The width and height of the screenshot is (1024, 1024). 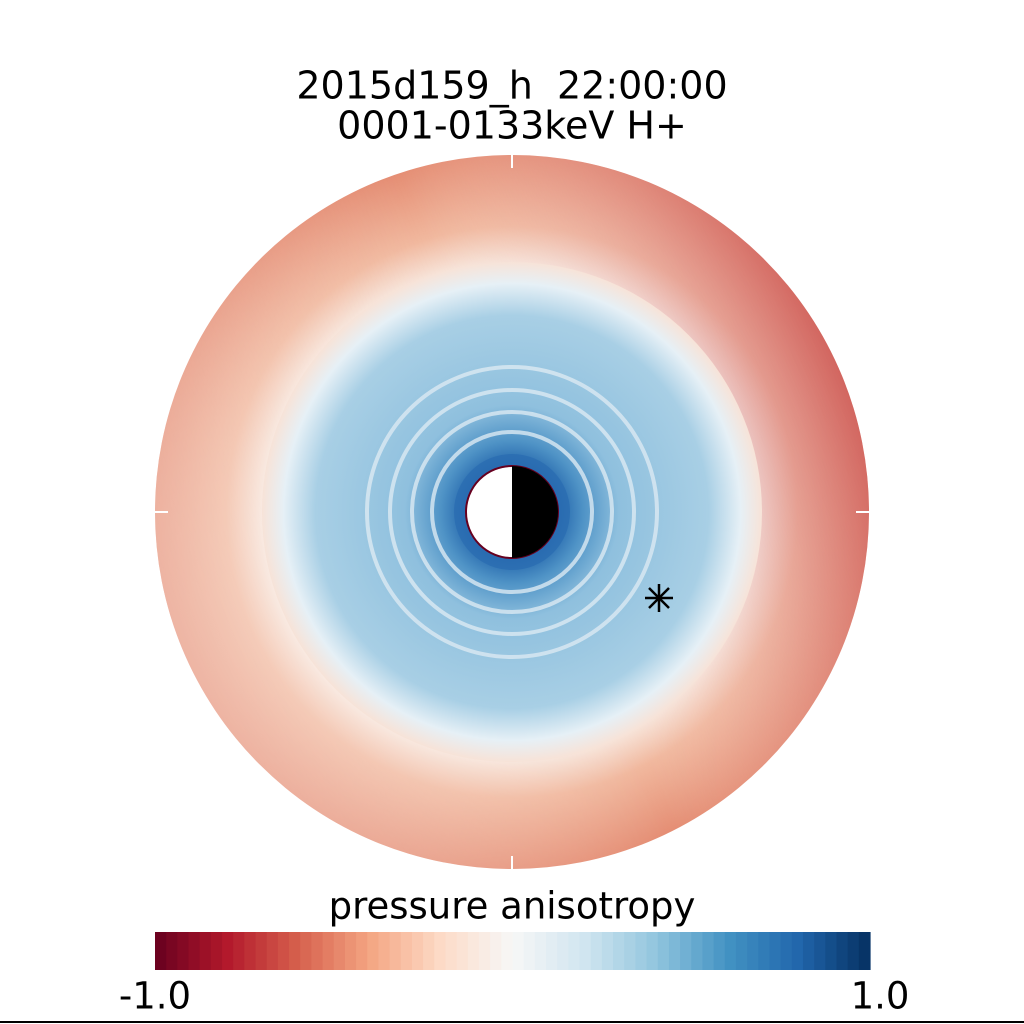 I want to click on title-line: 0001-0133keV H+, so click(x=512, y=126).